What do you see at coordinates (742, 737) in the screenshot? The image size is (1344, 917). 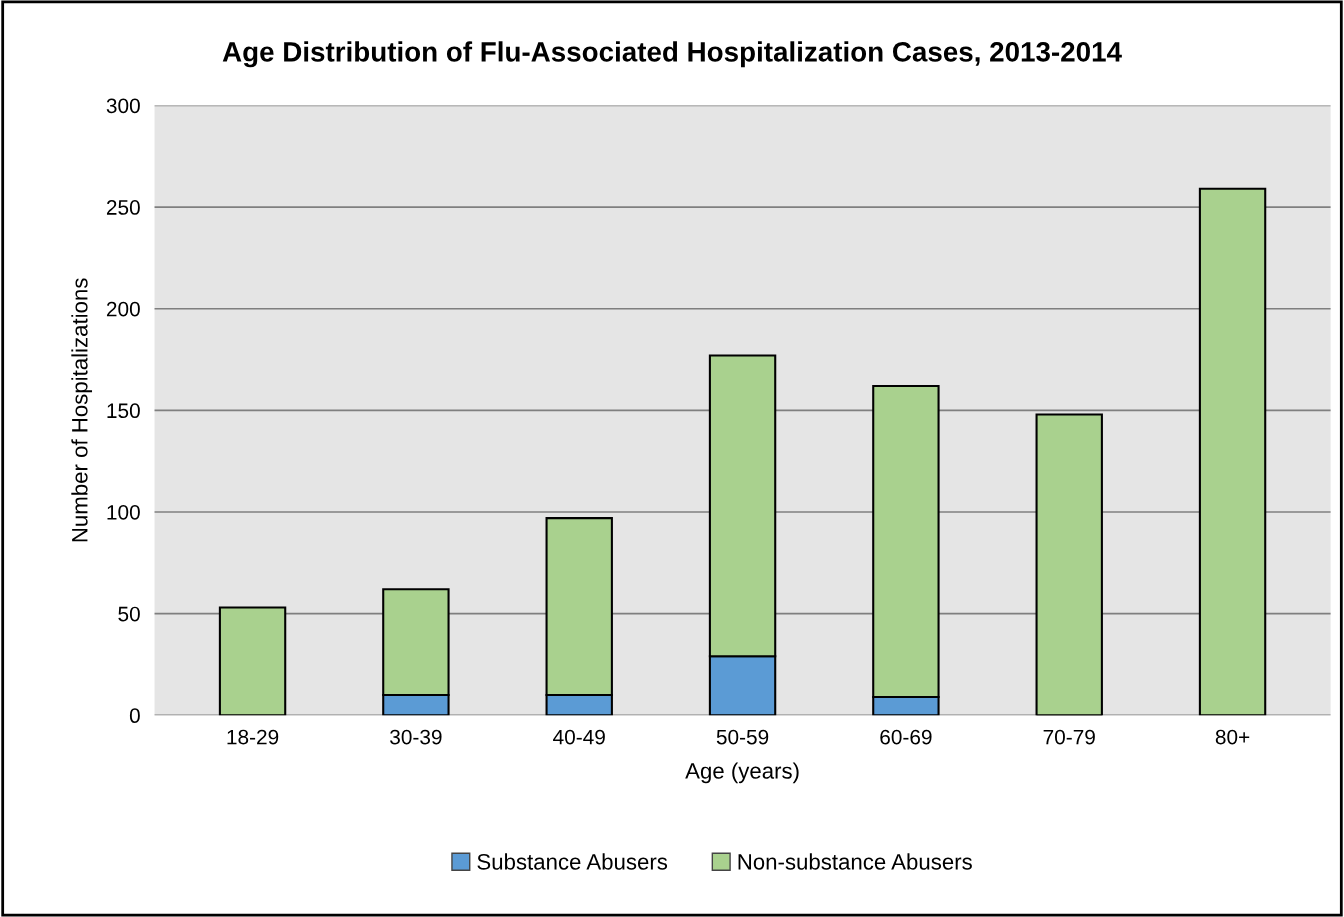 I see `x-tick-label: 50-59` at bounding box center [742, 737].